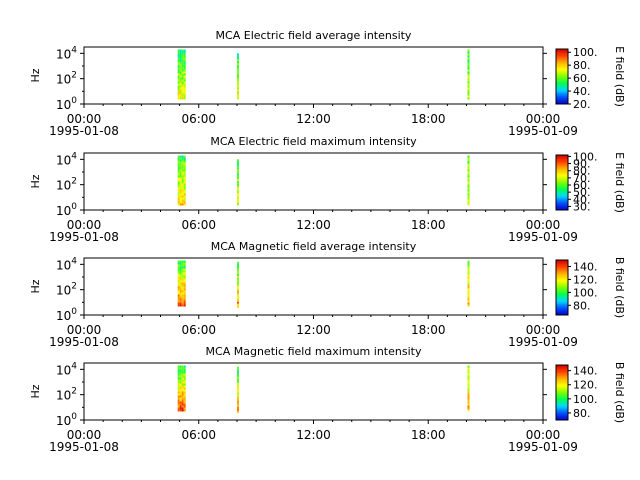 The height and width of the screenshot is (480, 640). What do you see at coordinates (585, 385) in the screenshot?
I see `colorbar-tick-label: 120.` at bounding box center [585, 385].